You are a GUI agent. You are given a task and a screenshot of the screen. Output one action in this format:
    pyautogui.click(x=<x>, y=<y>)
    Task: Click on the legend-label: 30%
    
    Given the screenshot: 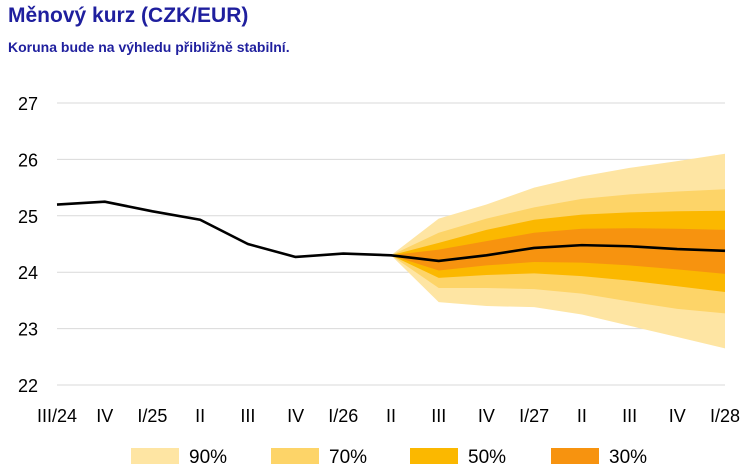 What is the action you would take?
    pyautogui.click(x=628, y=457)
    